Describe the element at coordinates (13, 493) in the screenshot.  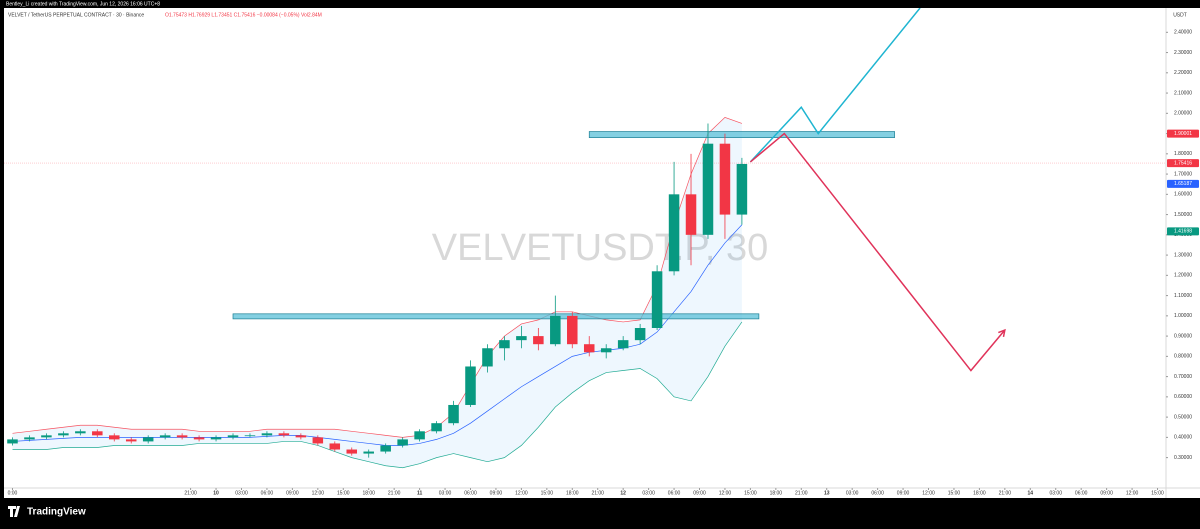
I see `x-tick-label: 0:00` at that location.